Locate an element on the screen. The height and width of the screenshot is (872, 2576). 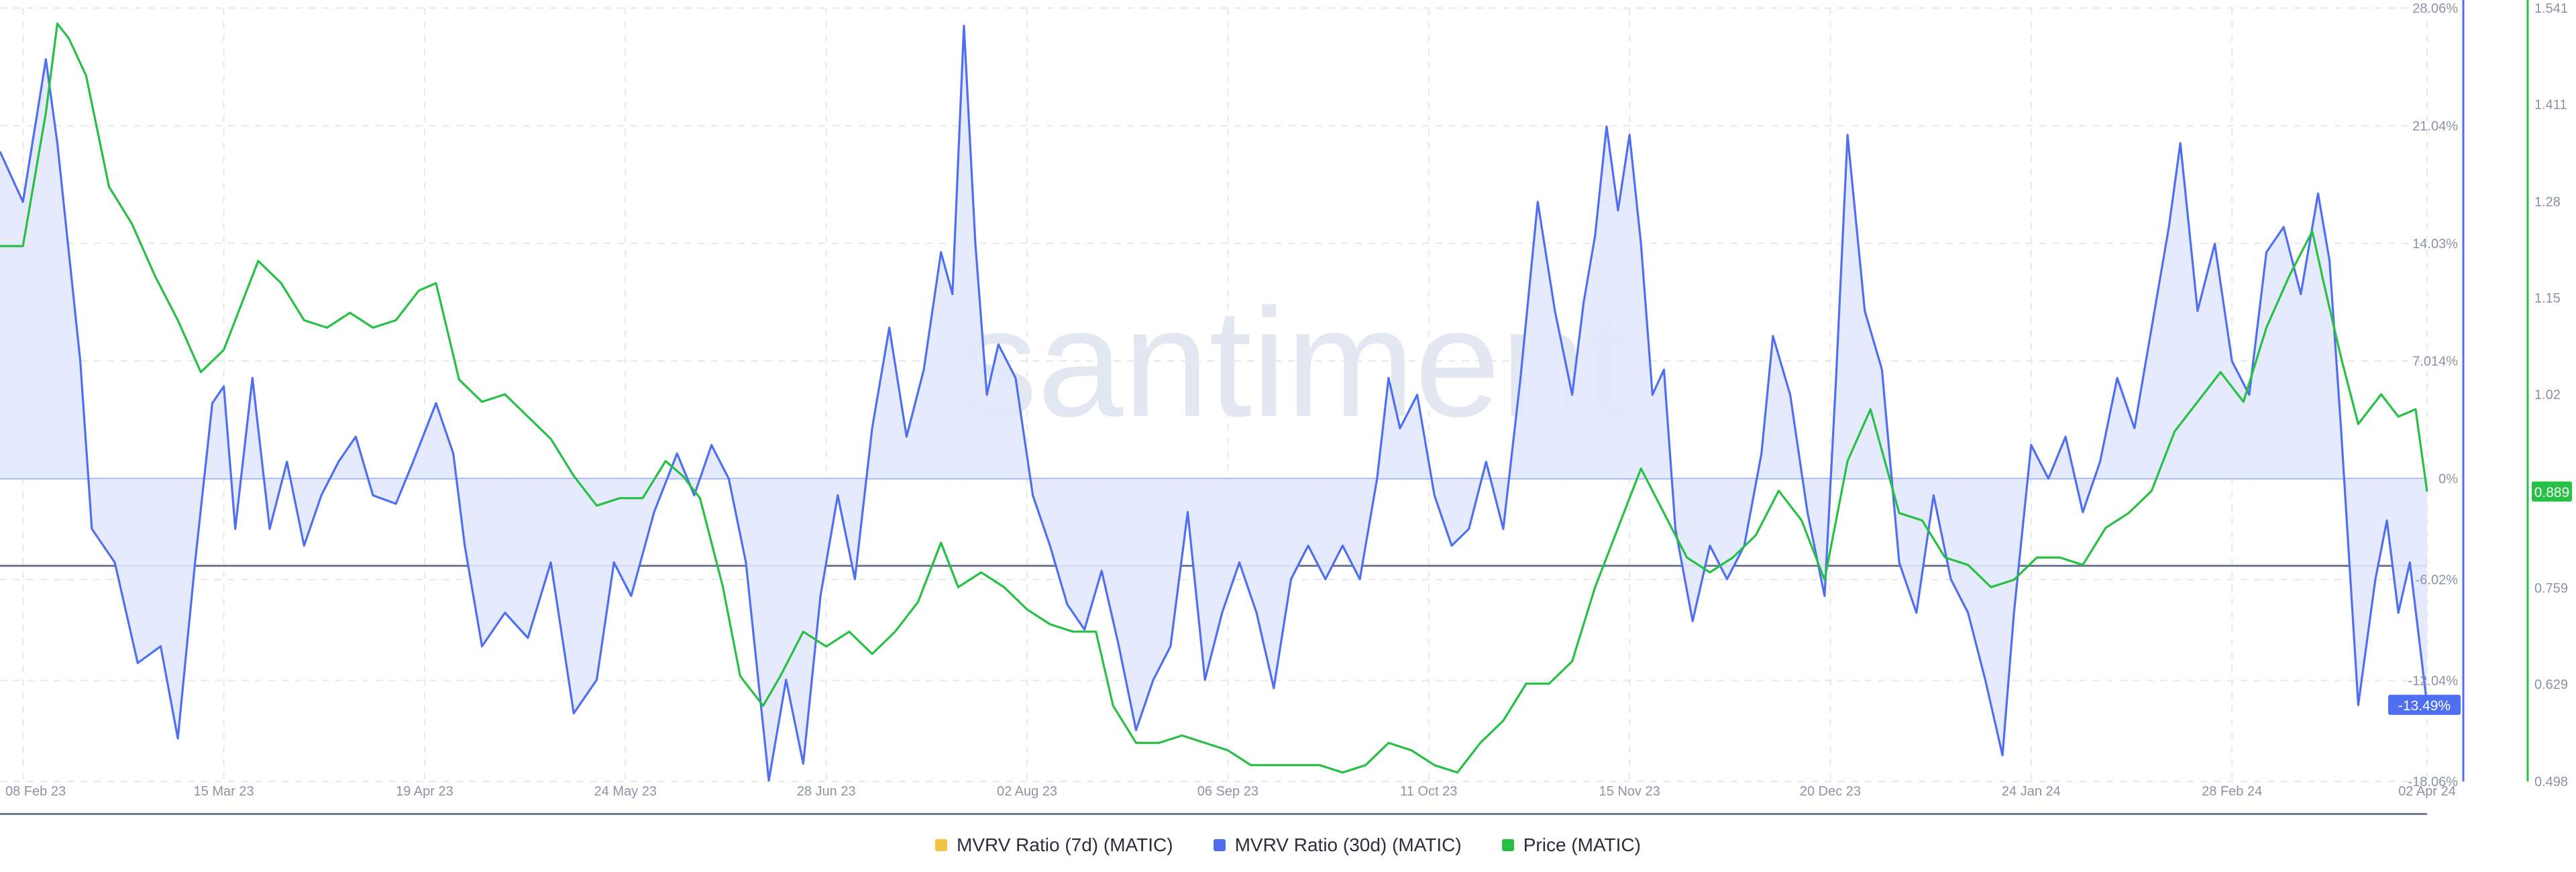
right-tick-label-4: 1.02 is located at coordinates (2547, 395).